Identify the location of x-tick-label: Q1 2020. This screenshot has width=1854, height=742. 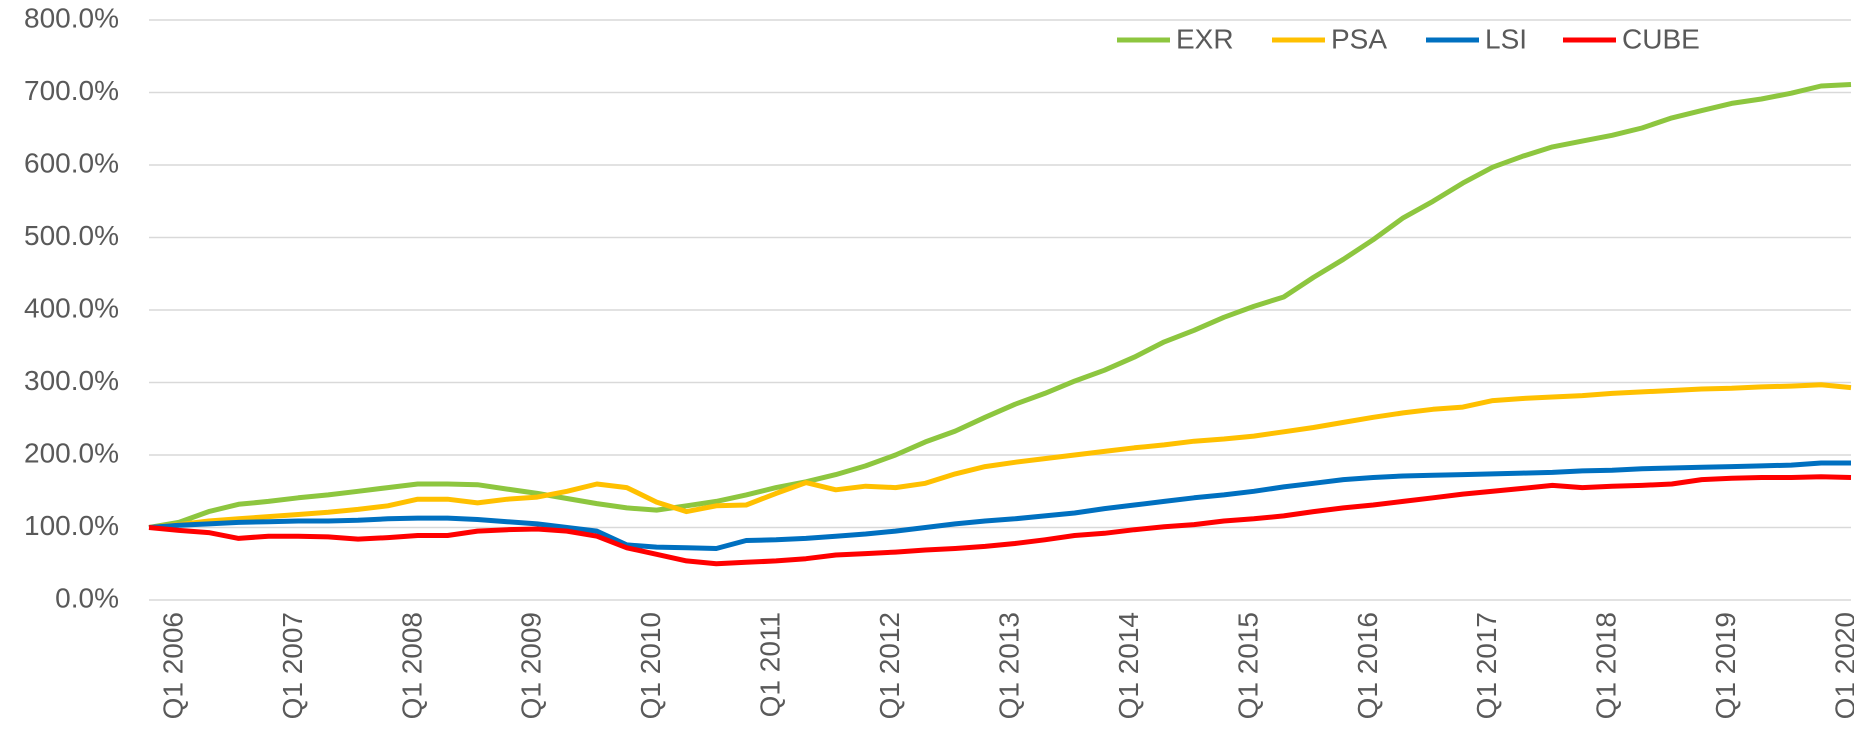
(1842, 665).